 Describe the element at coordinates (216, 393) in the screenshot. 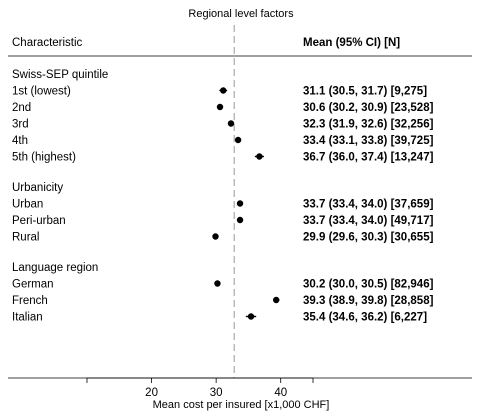

I see `x-tick-label: 30` at that location.